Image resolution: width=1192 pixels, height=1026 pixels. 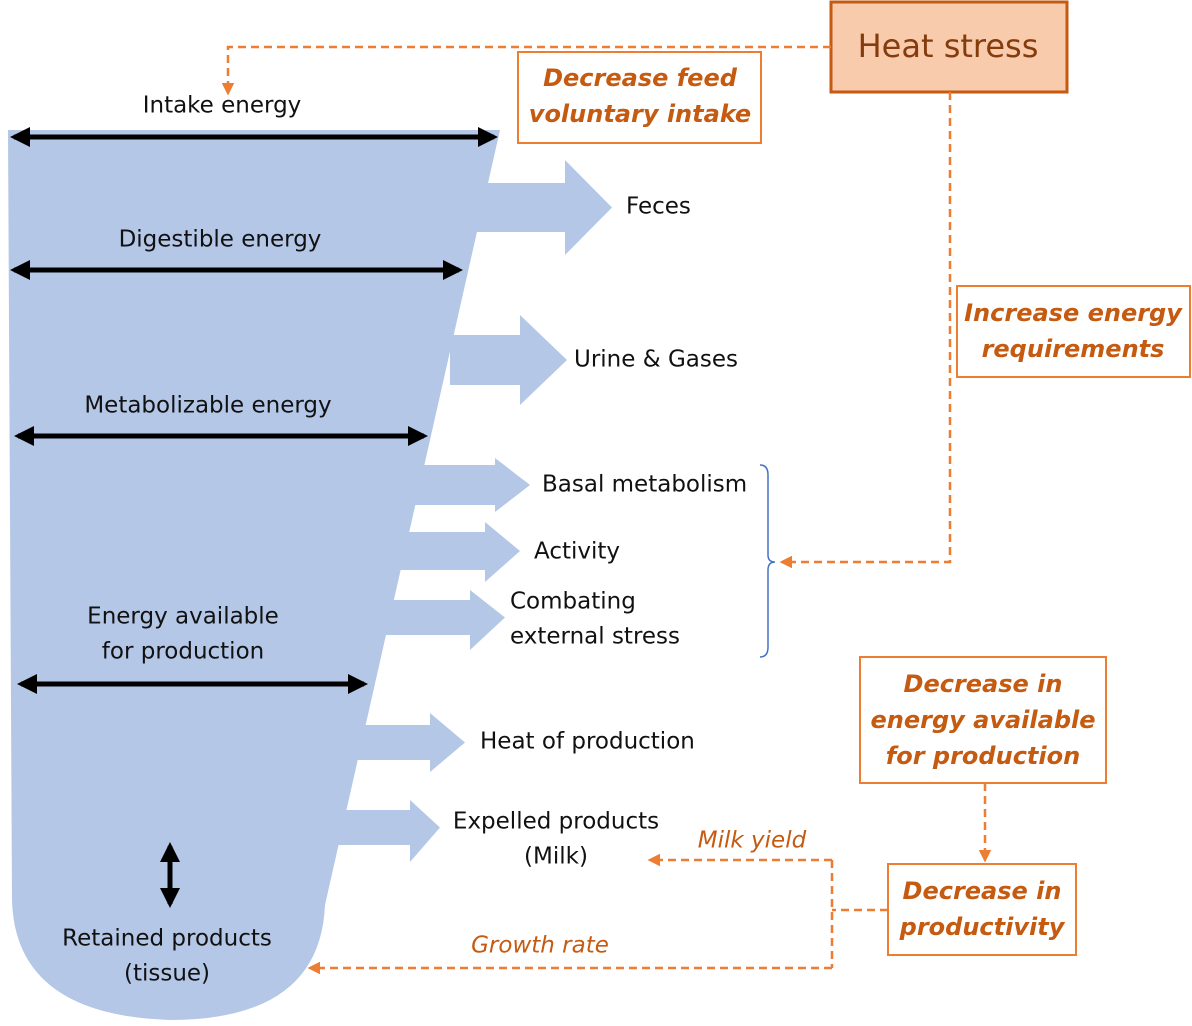 What do you see at coordinates (1073, 313) in the screenshot?
I see `effect-label: Increase energy` at bounding box center [1073, 313].